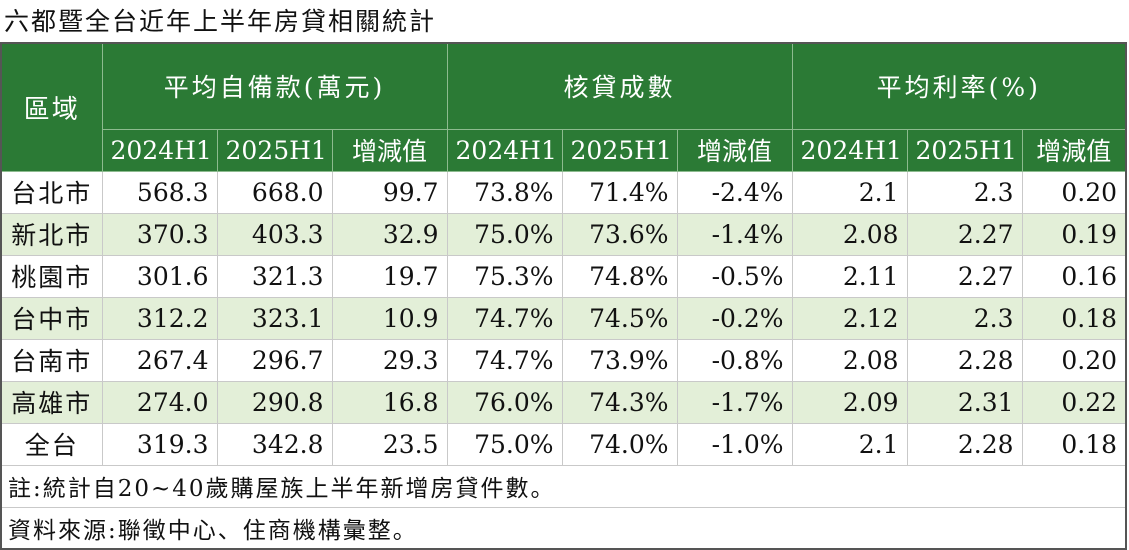 The height and width of the screenshot is (550, 1129). Describe the element at coordinates (159, 192) in the screenshot. I see `value-cell: 568.3` at that location.